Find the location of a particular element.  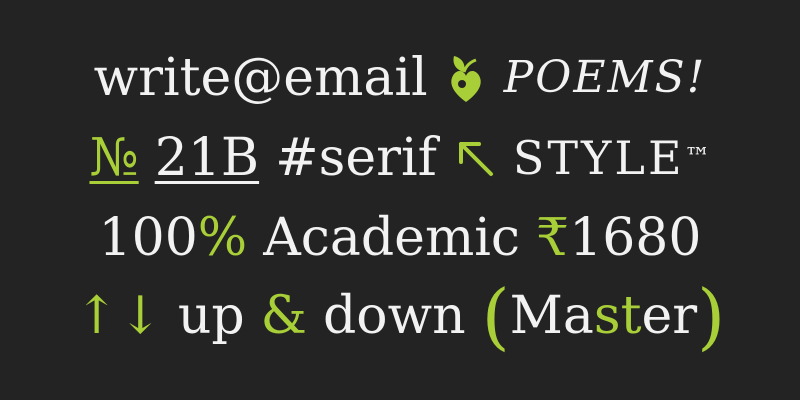

master-prefix: Ma is located at coordinates (551, 316).